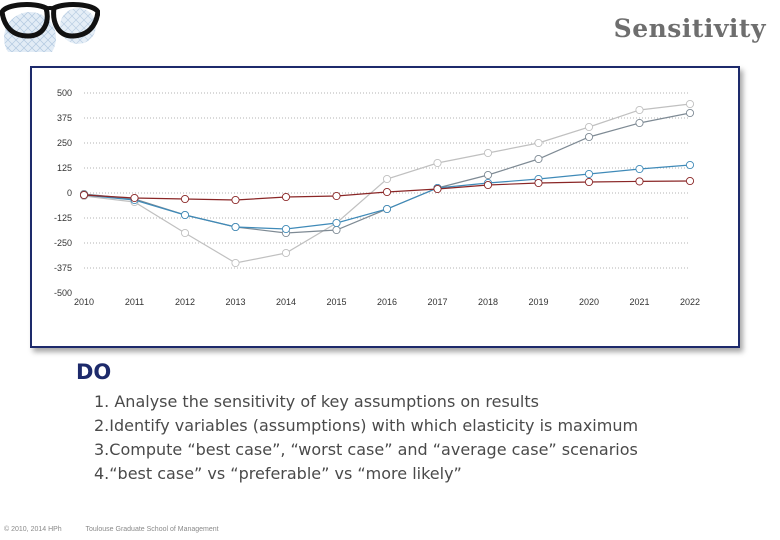 This screenshot has height=540, width=780. I want to click on x-tick-label: 2010, so click(84, 302).